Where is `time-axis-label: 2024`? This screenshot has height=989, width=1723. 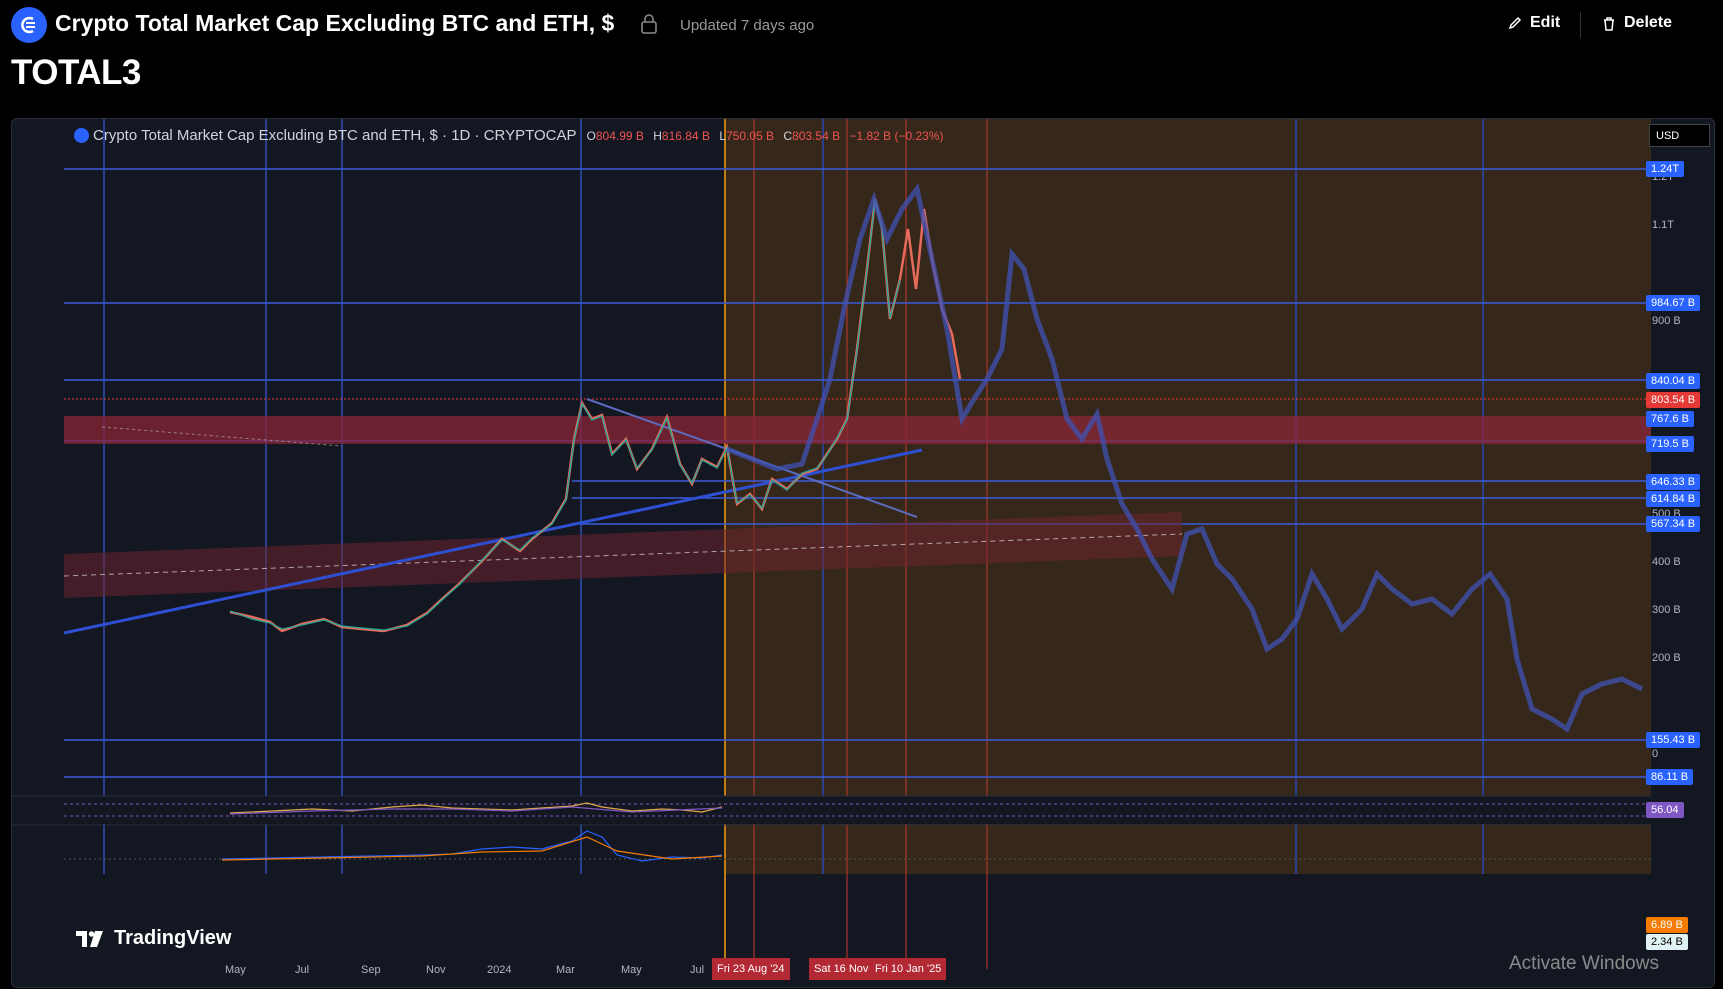
time-axis-label: 2024 is located at coordinates (499, 970).